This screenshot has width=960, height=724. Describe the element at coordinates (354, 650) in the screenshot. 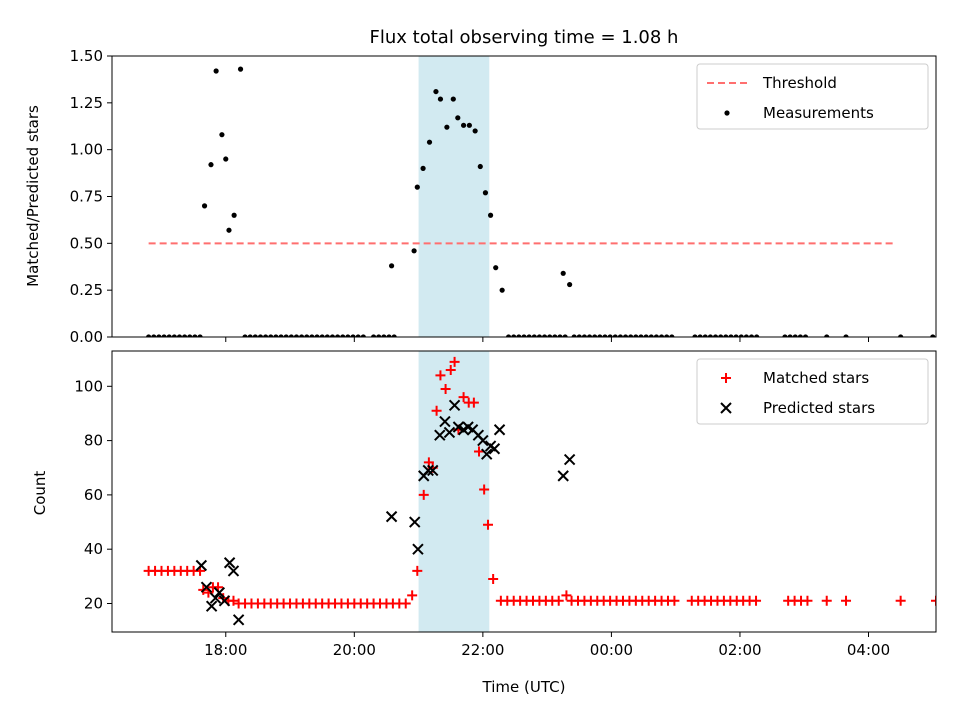

I see `xtick-label: 20:00` at that location.